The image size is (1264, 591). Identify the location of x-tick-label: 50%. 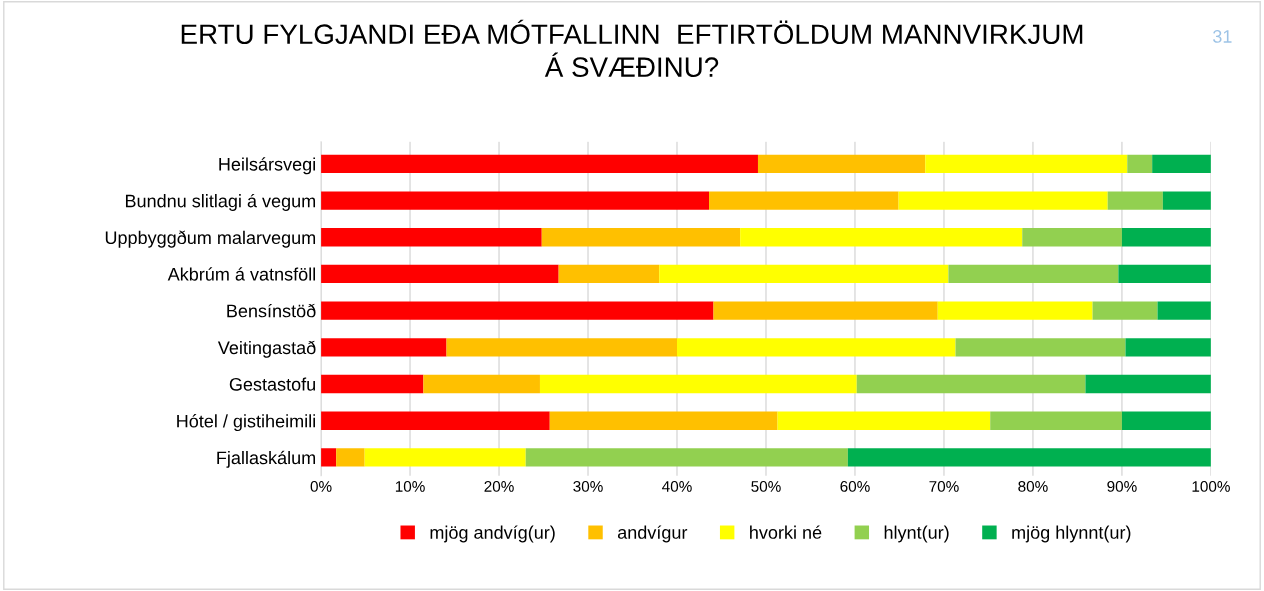
(766, 486).